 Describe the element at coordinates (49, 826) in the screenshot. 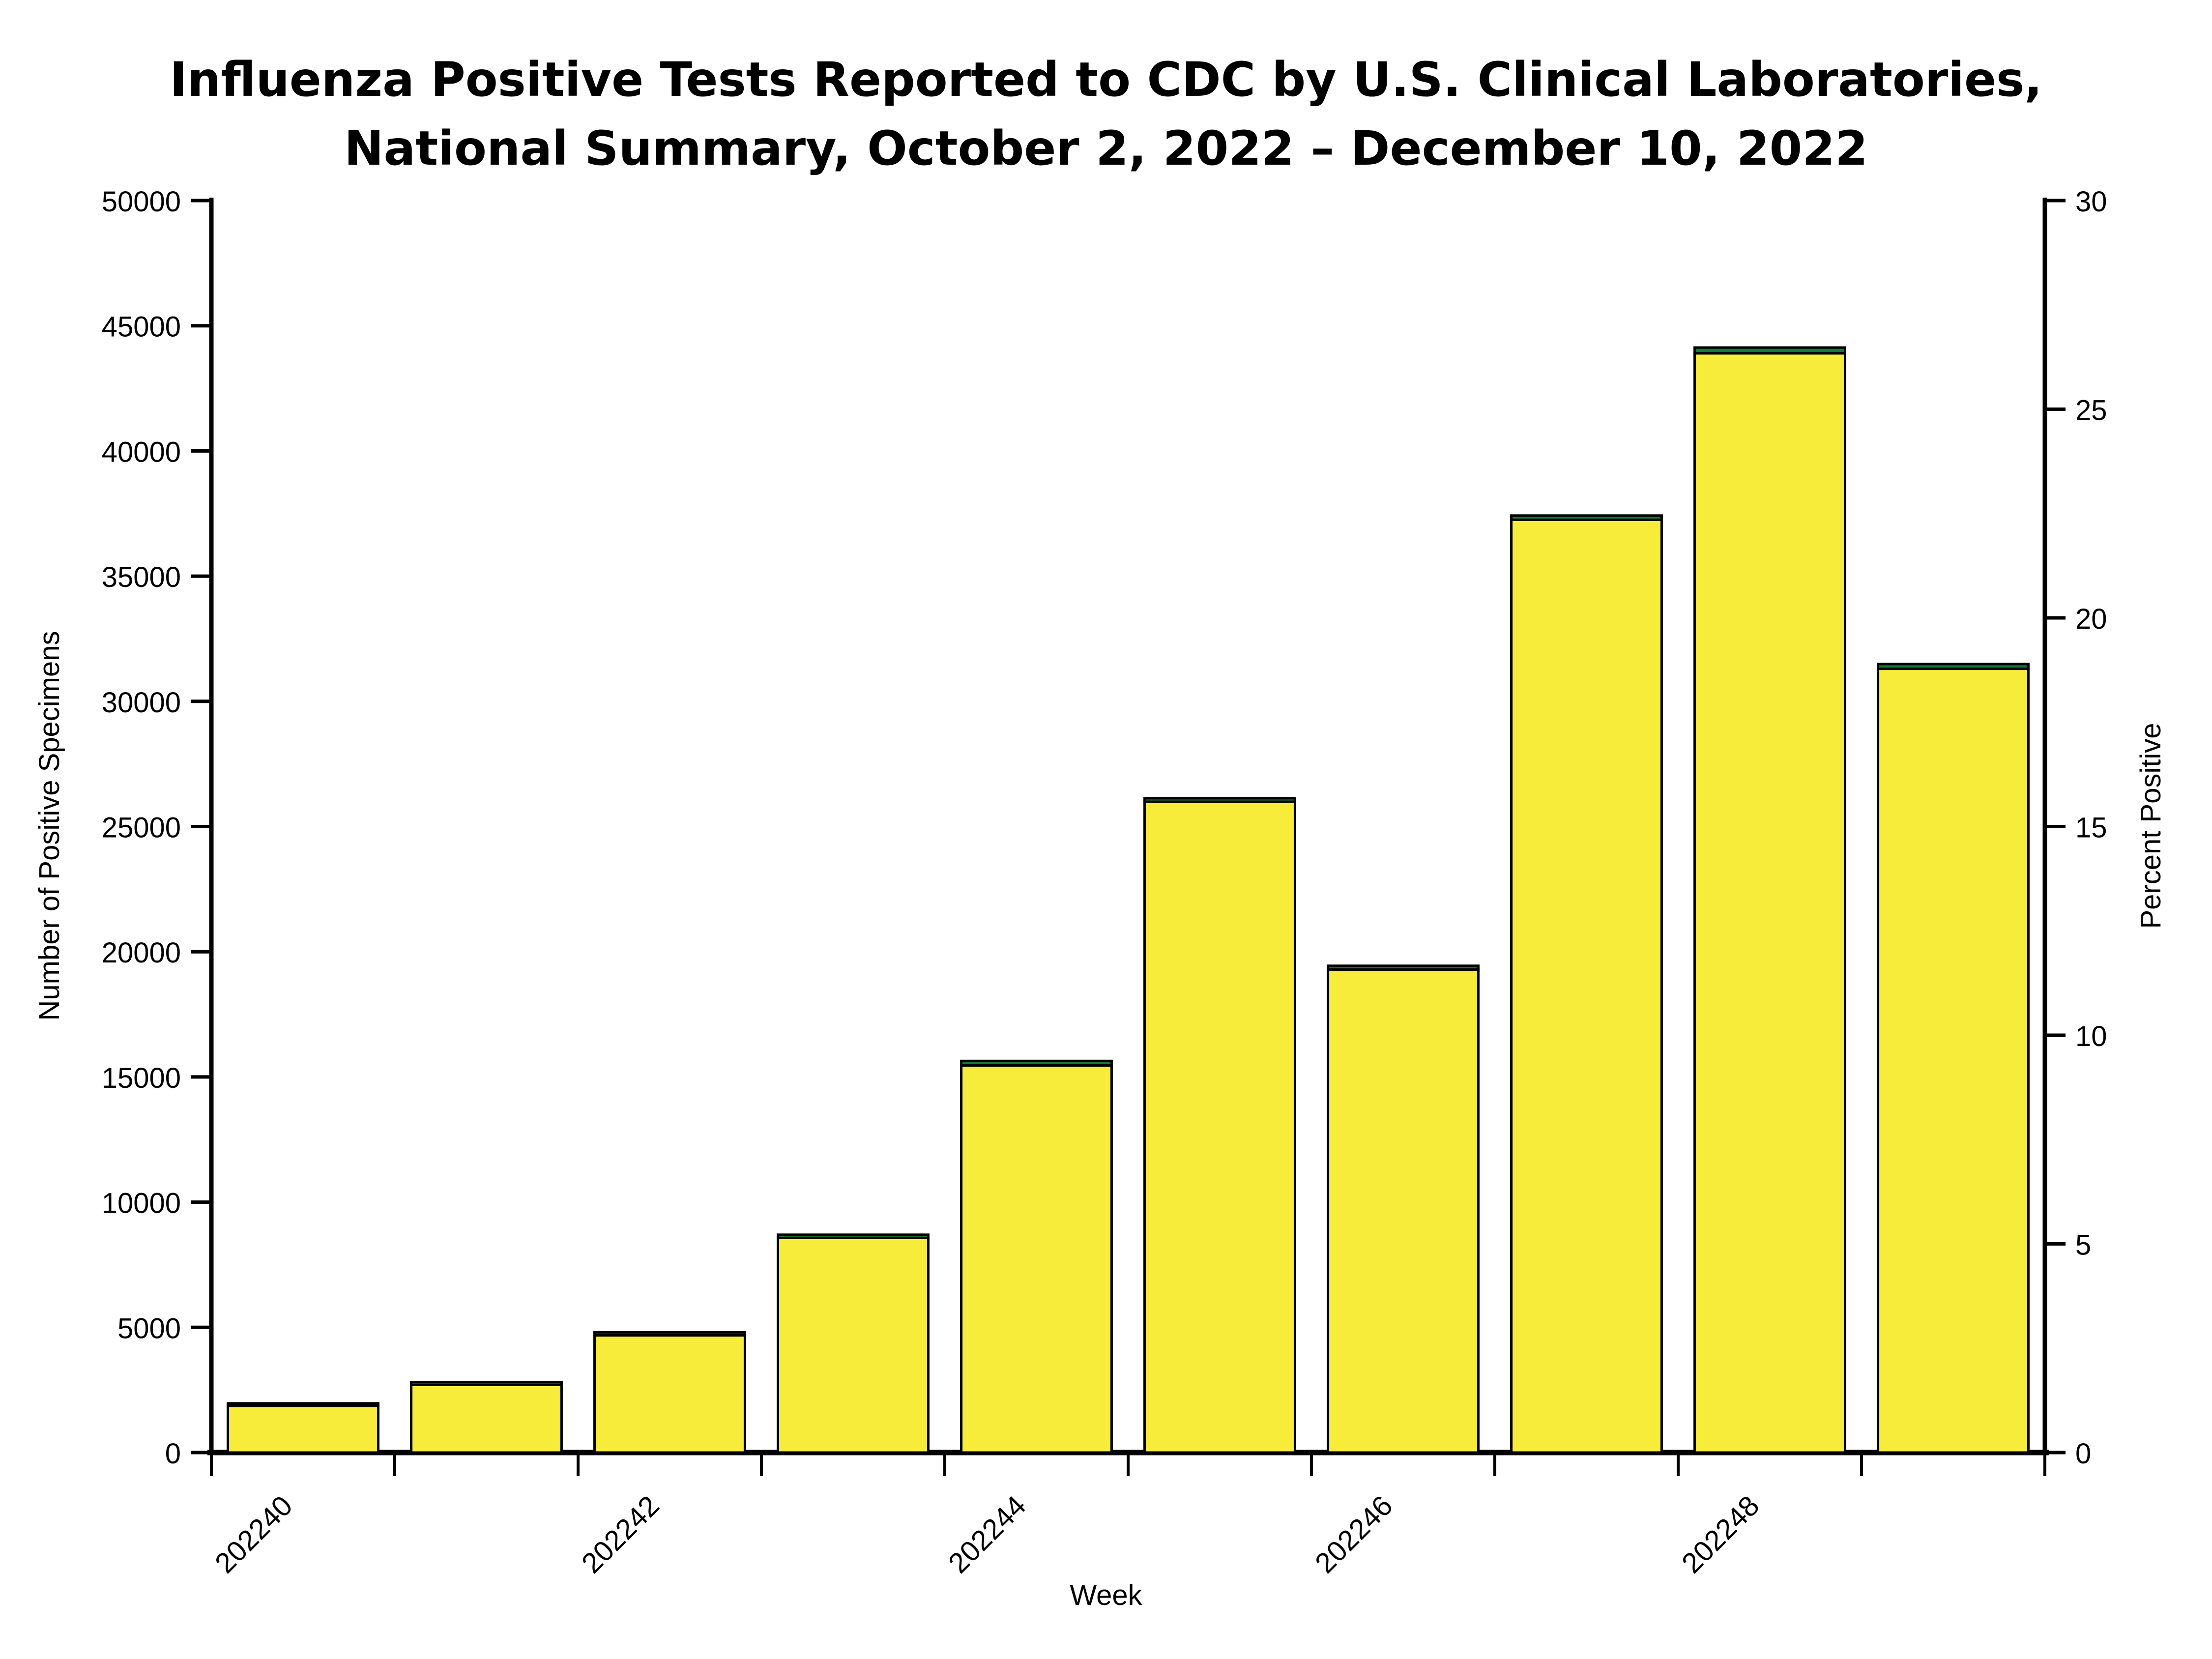

I see `y-axis-left-title: Number of Positive Specimens` at that location.